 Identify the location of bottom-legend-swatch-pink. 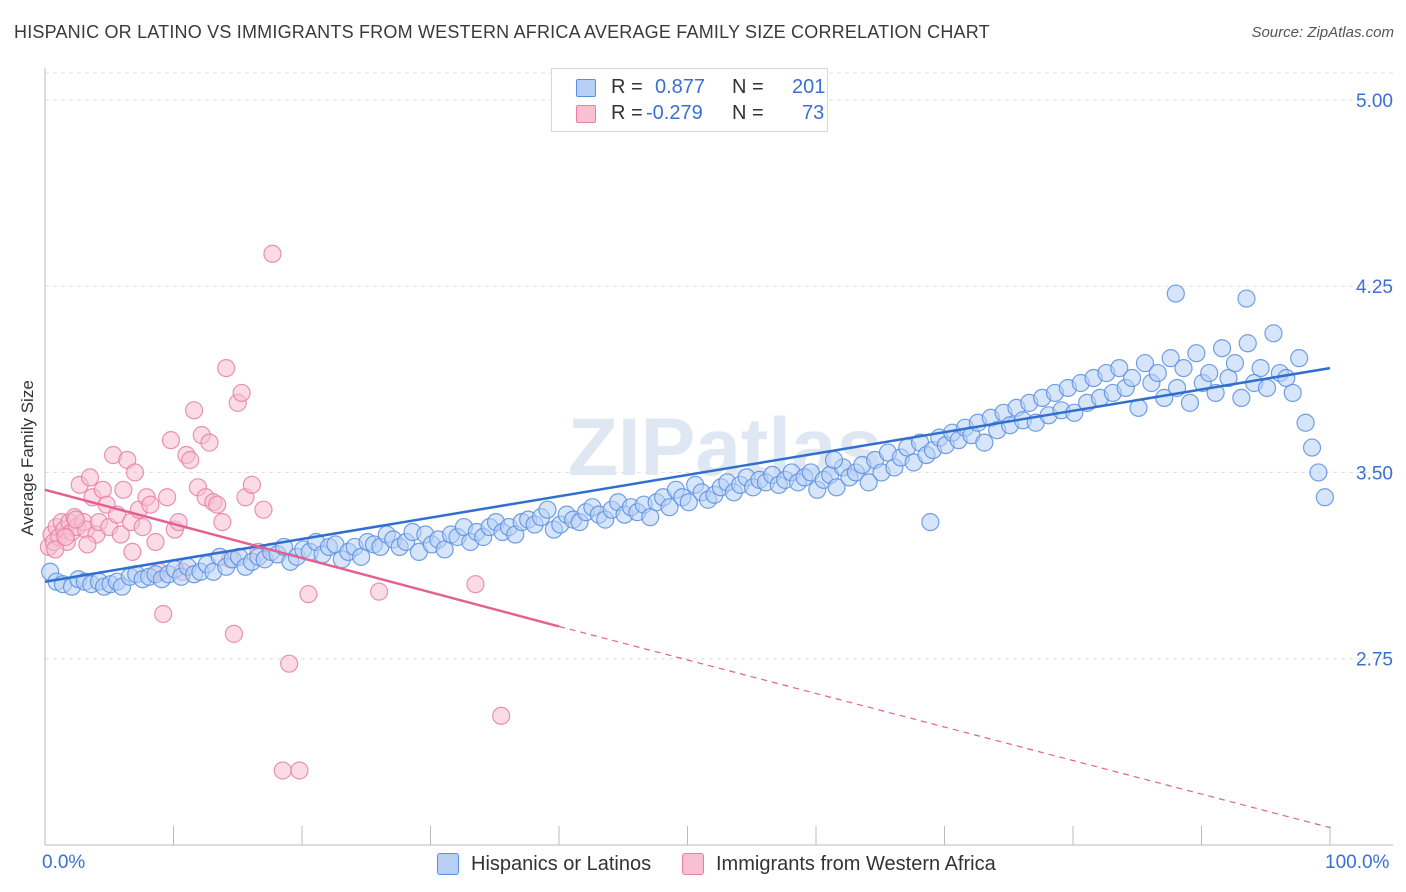
(693, 864).